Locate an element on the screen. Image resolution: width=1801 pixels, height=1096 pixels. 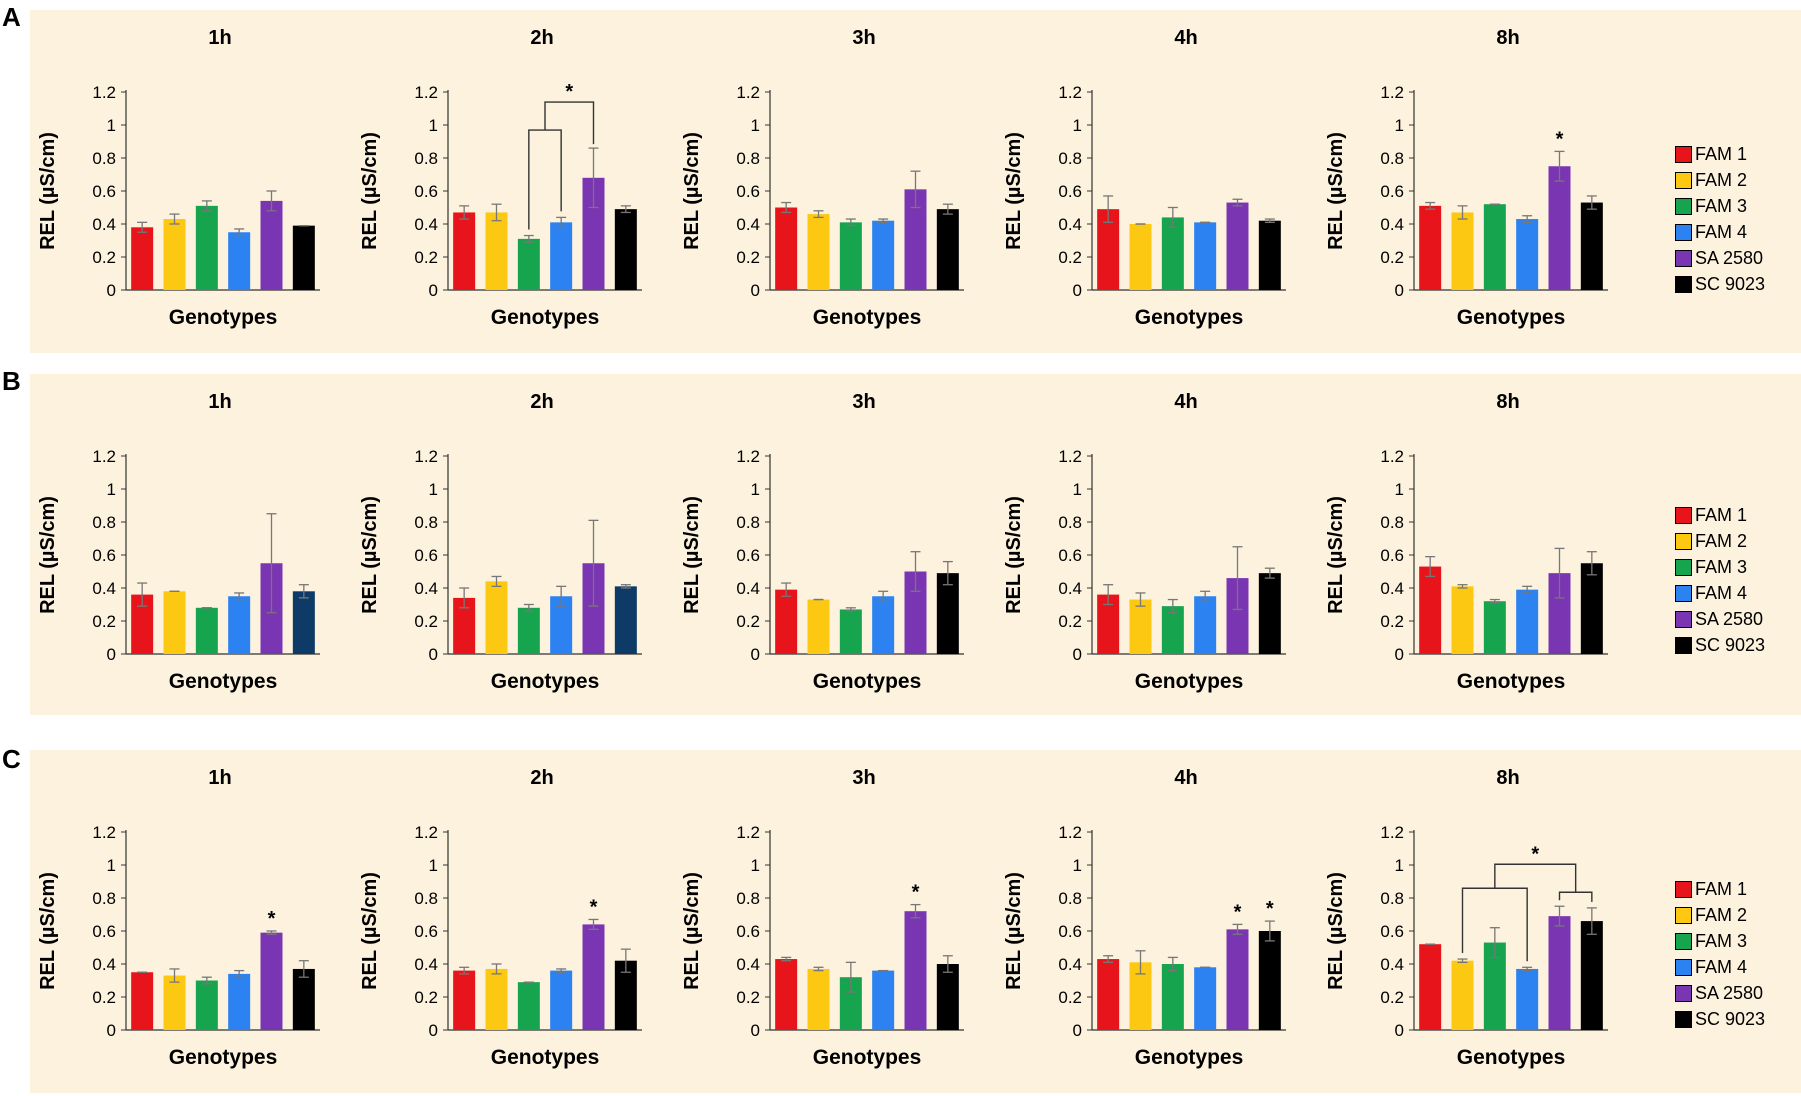
significance-star: * is located at coordinates (272, 919).